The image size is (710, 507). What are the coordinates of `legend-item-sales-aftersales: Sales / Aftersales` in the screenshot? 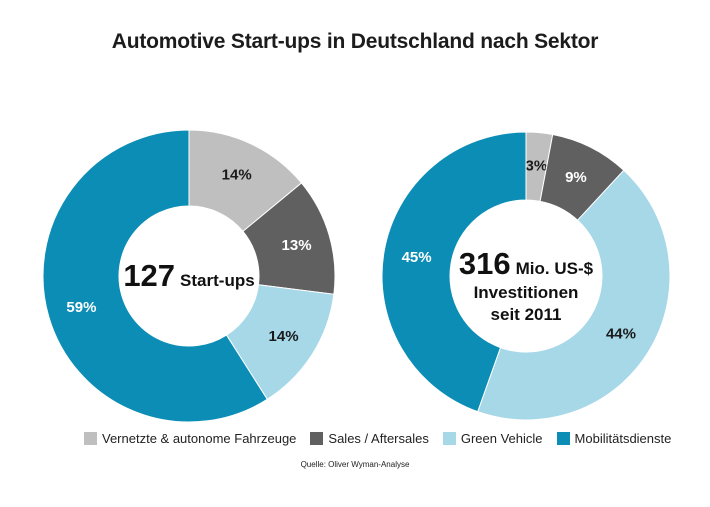 It's located at (369, 438).